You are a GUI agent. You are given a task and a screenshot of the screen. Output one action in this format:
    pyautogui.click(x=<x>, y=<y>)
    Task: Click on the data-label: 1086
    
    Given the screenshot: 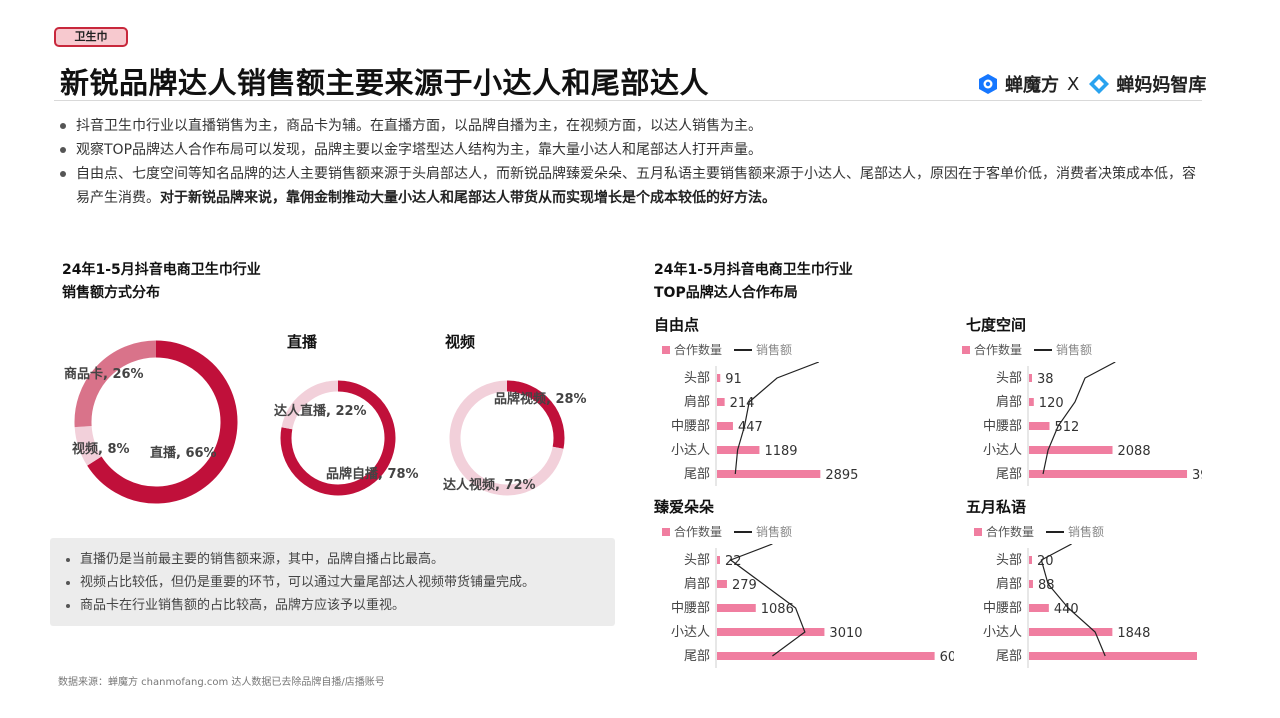 What is the action you would take?
    pyautogui.click(x=777, y=609)
    